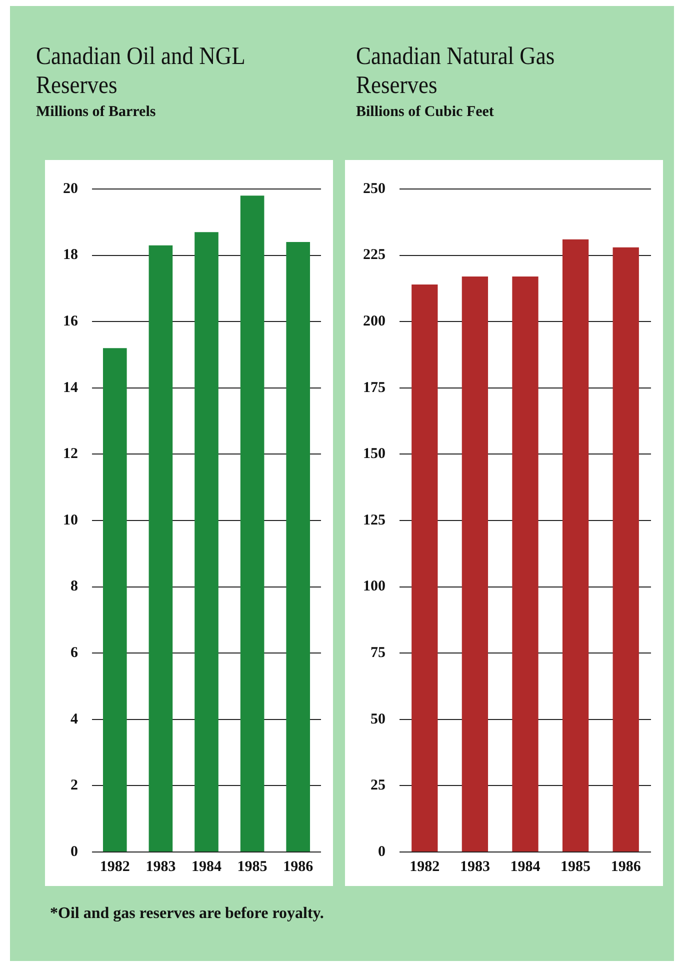 The image size is (678, 968). What do you see at coordinates (74, 786) in the screenshot?
I see `y-tick-label: 2` at bounding box center [74, 786].